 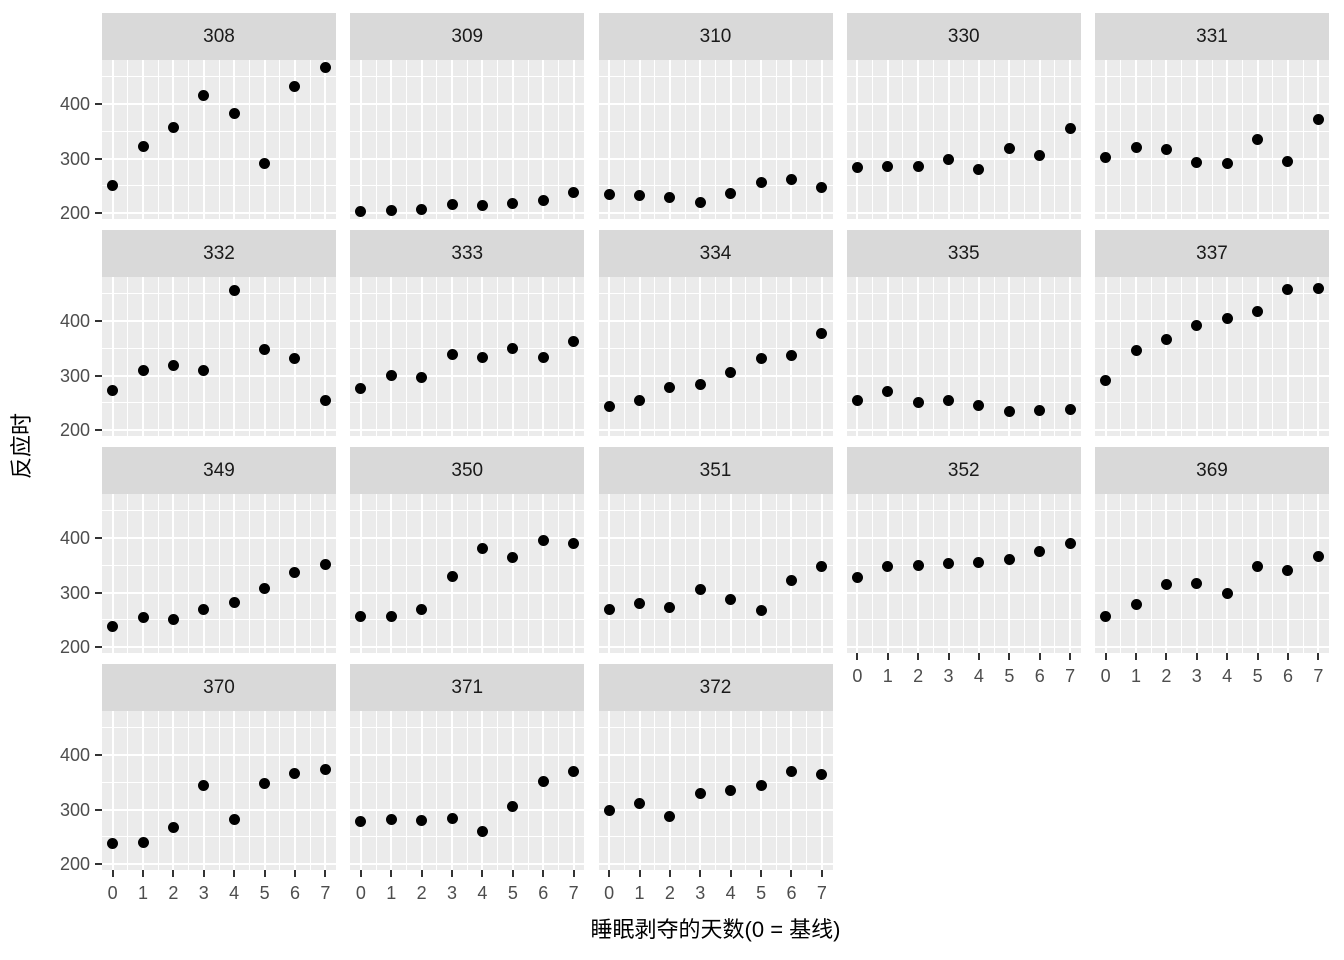 I want to click on x-tick-label: 3, so click(x=948, y=676).